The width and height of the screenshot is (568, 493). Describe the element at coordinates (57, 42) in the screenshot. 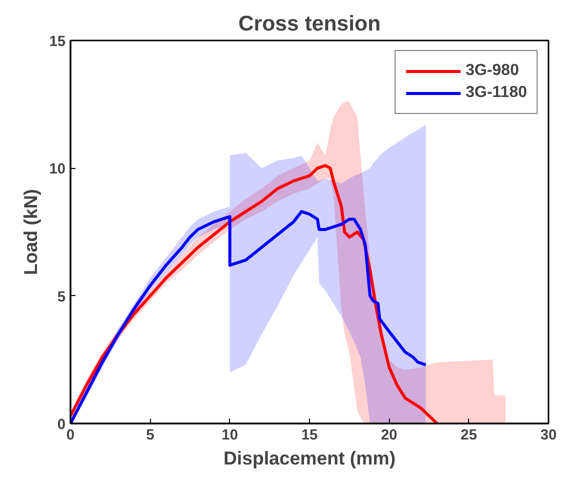

I see `y-tick-label: 15` at that location.